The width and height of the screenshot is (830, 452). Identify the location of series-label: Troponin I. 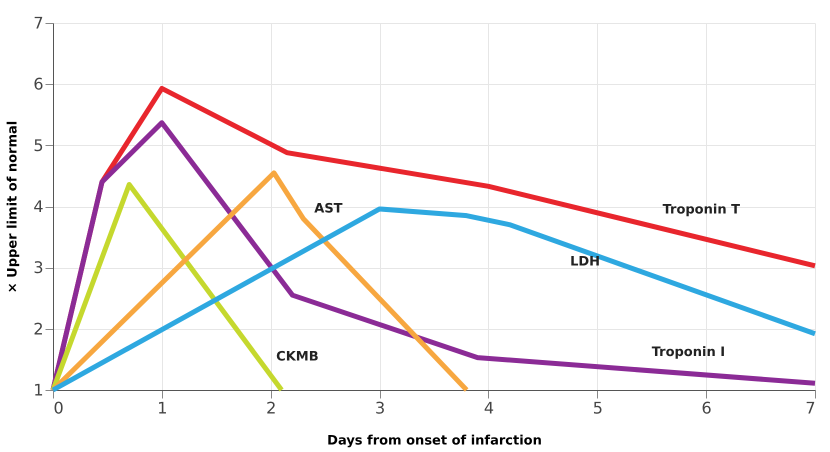
(689, 352).